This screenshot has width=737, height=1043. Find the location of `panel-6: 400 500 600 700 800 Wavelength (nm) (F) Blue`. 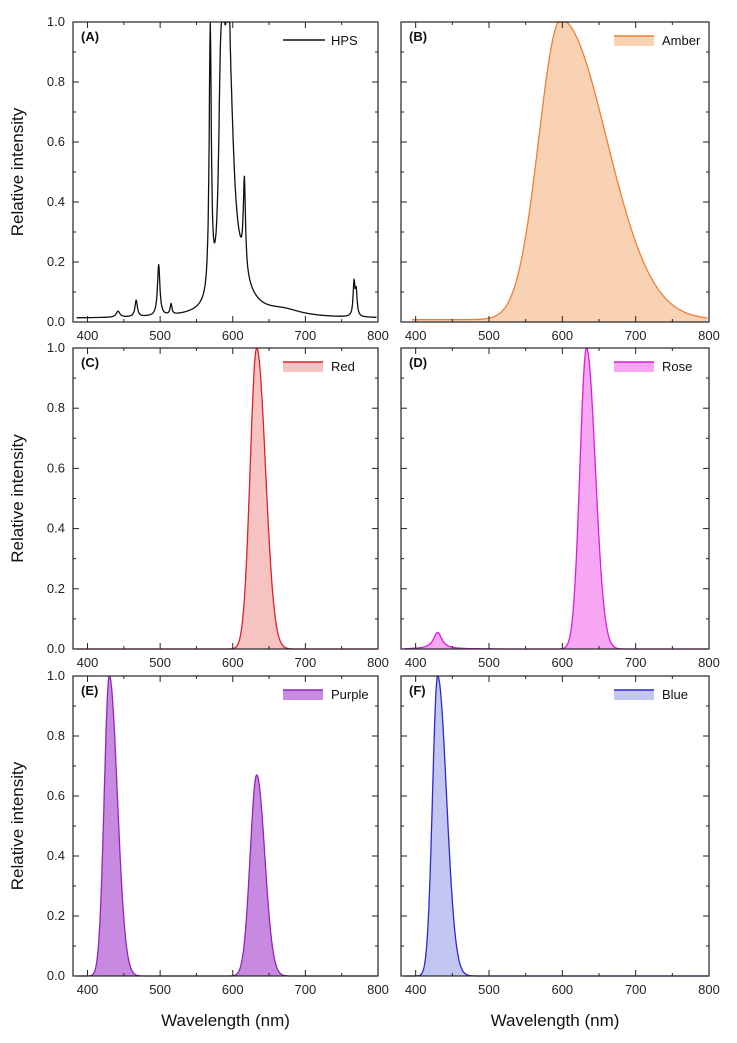

panel-6: 400 500 600 700 800 Wavelength (nm) (F) Blue is located at coordinates (560, 852).